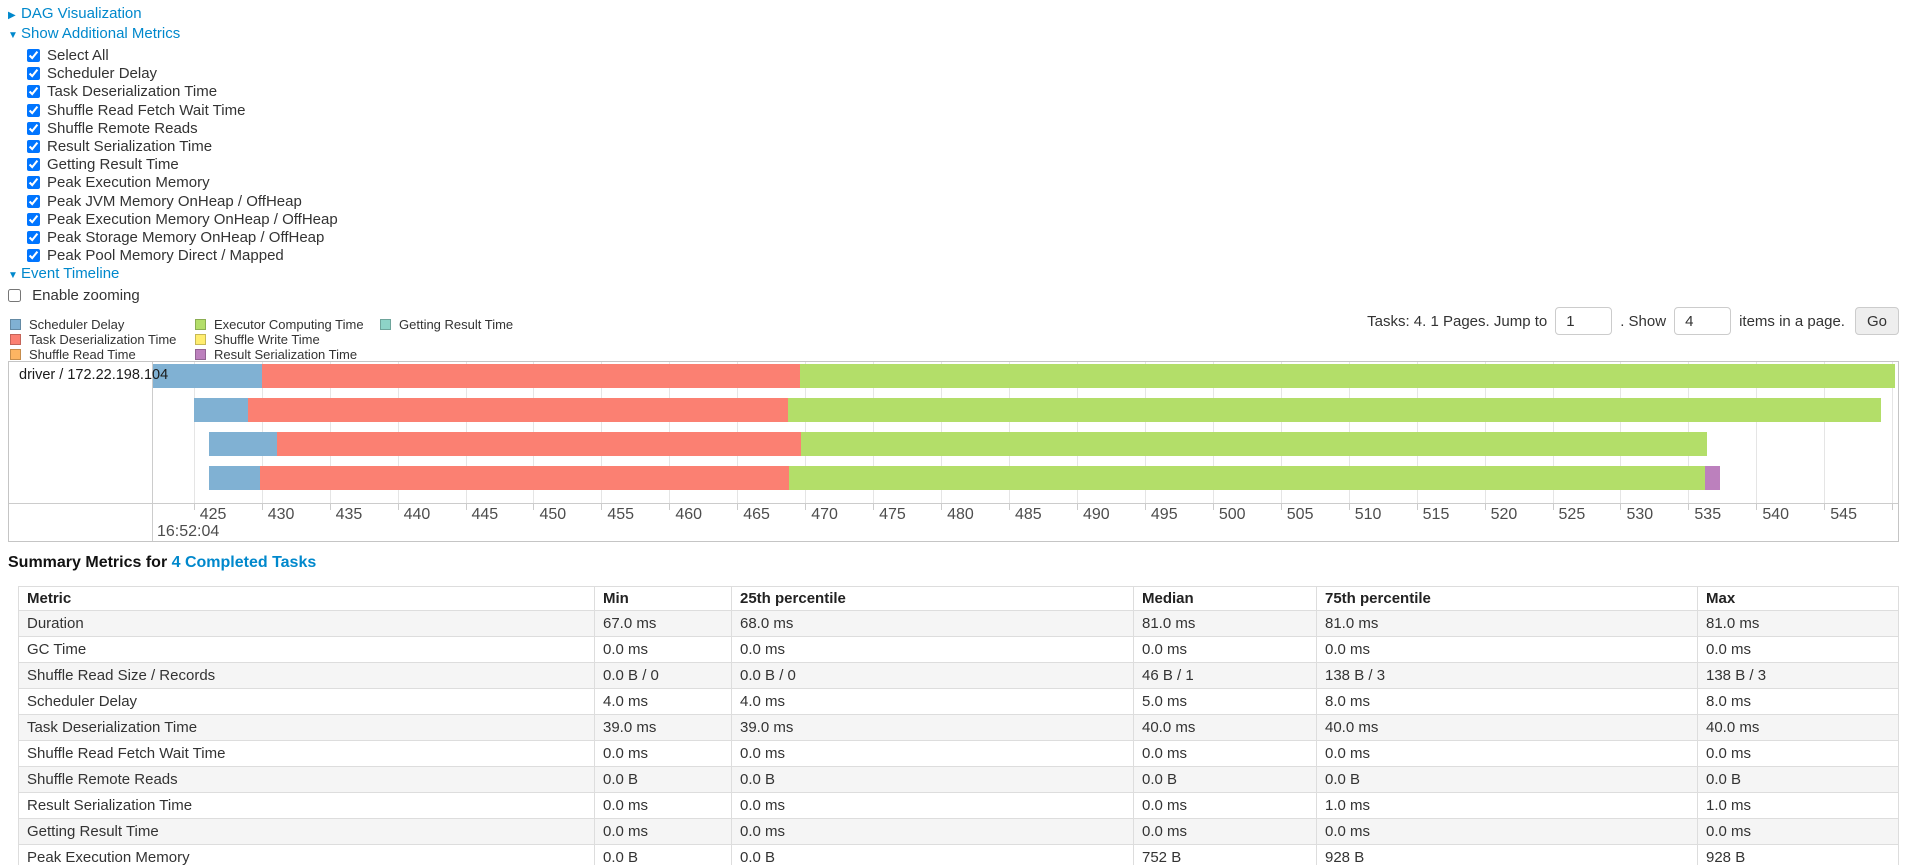 This screenshot has height=865, width=1907. I want to click on metric-checkbox-item: Shuffle Remote Reads, so click(953, 129).